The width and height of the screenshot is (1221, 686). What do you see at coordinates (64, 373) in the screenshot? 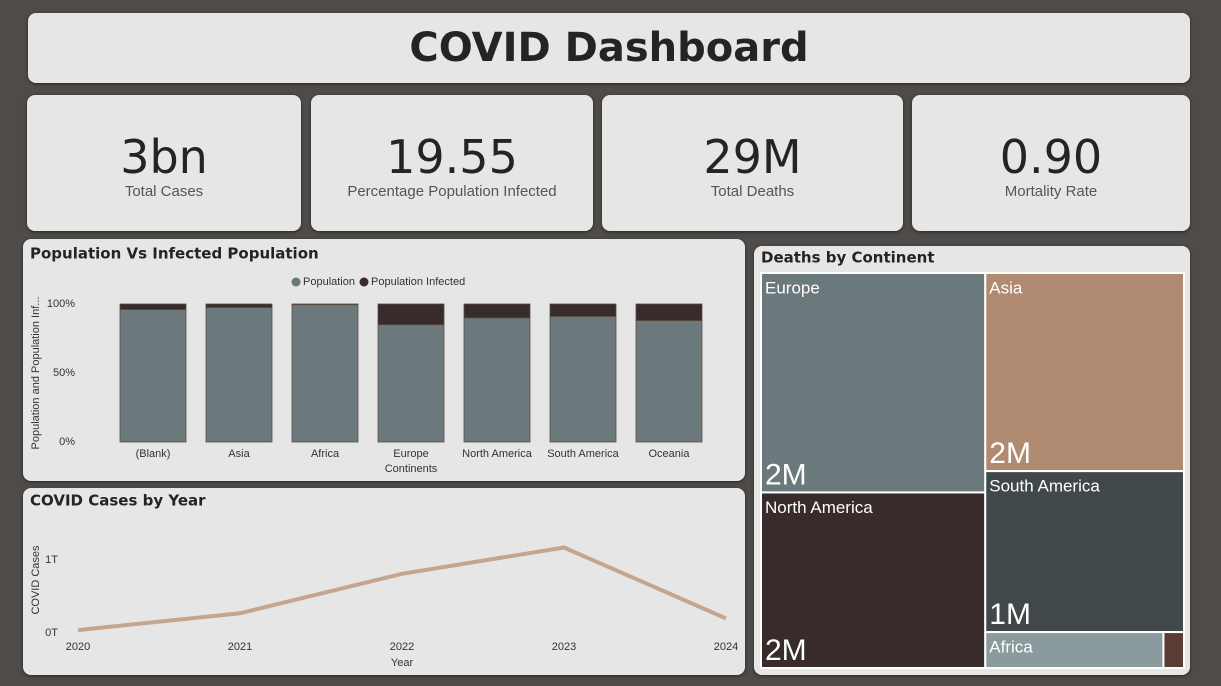
I see `y-tick-label: 50%` at bounding box center [64, 373].